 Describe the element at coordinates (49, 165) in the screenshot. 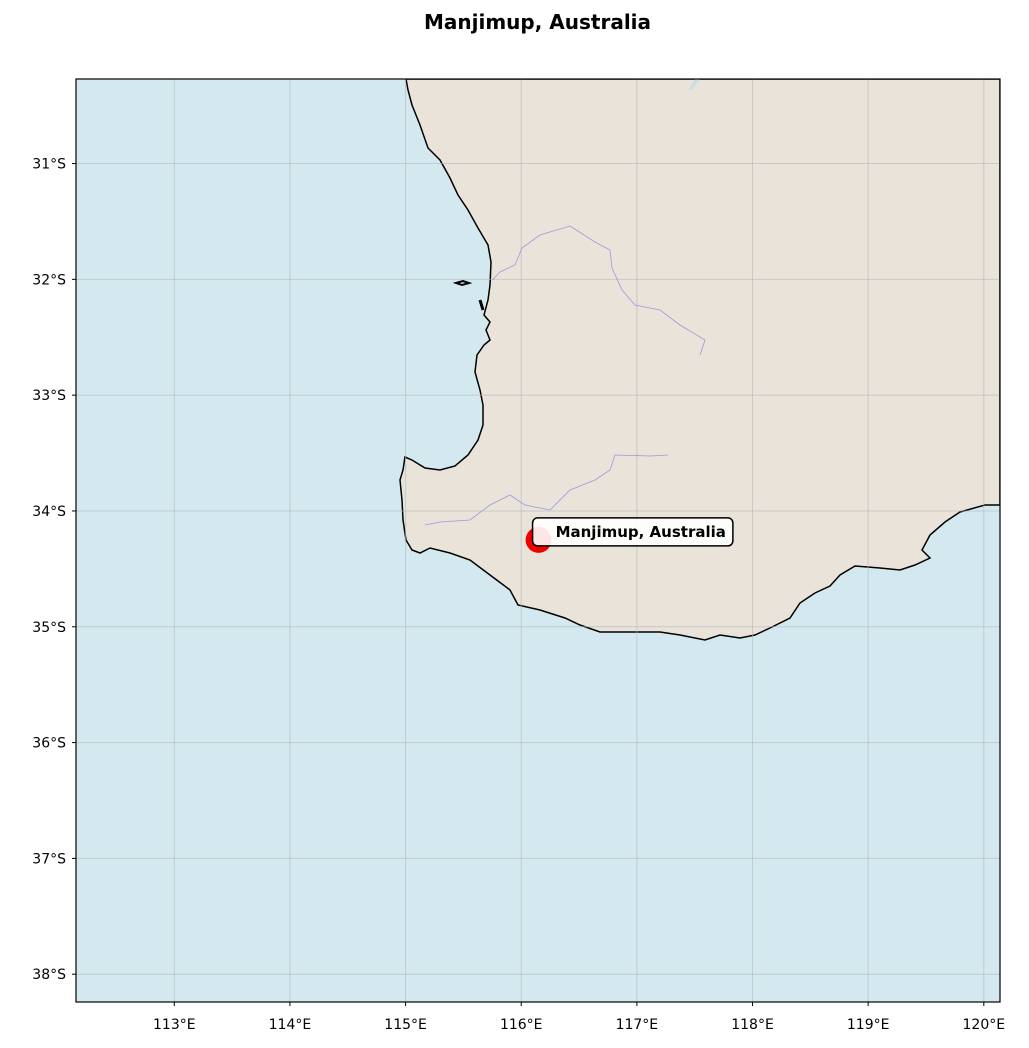

I see `lat-tick-label: 31°S` at that location.